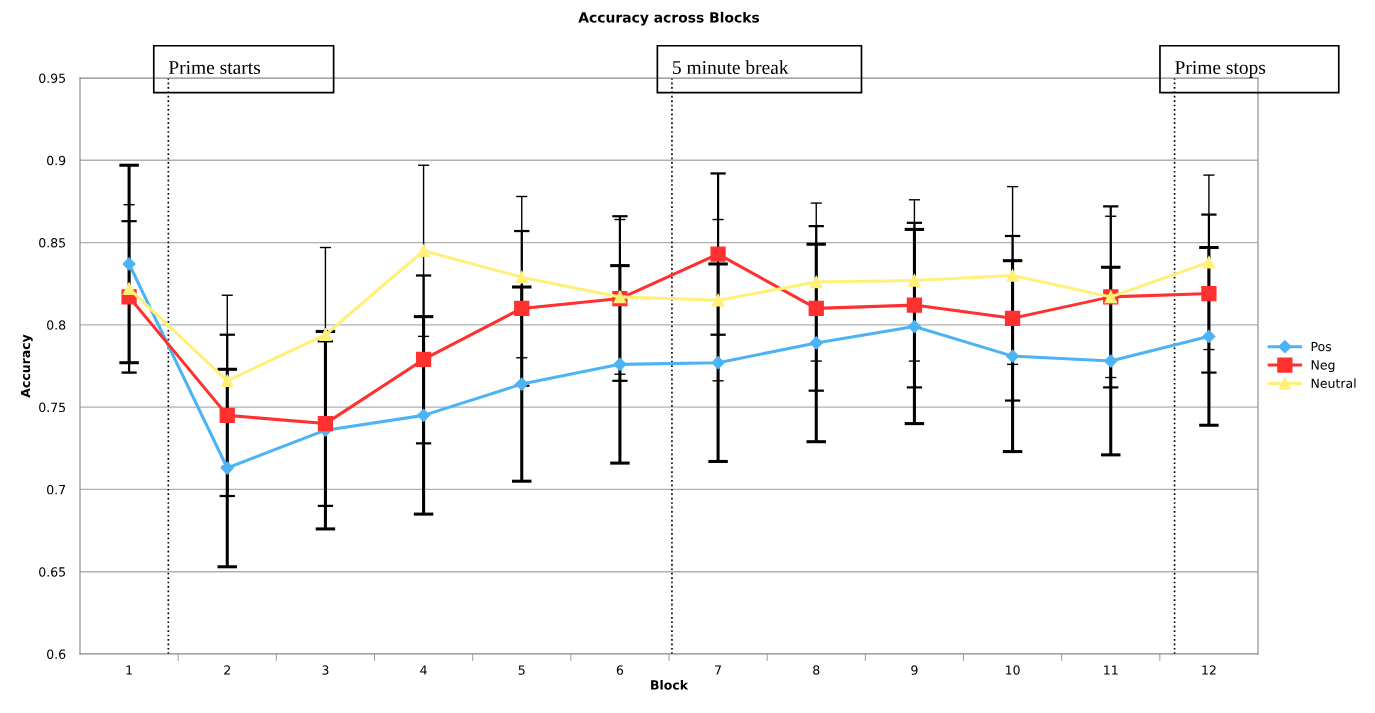 This screenshot has width=1375, height=713. What do you see at coordinates (52, 78) in the screenshot?
I see `y-tick-label: 0.95` at bounding box center [52, 78].